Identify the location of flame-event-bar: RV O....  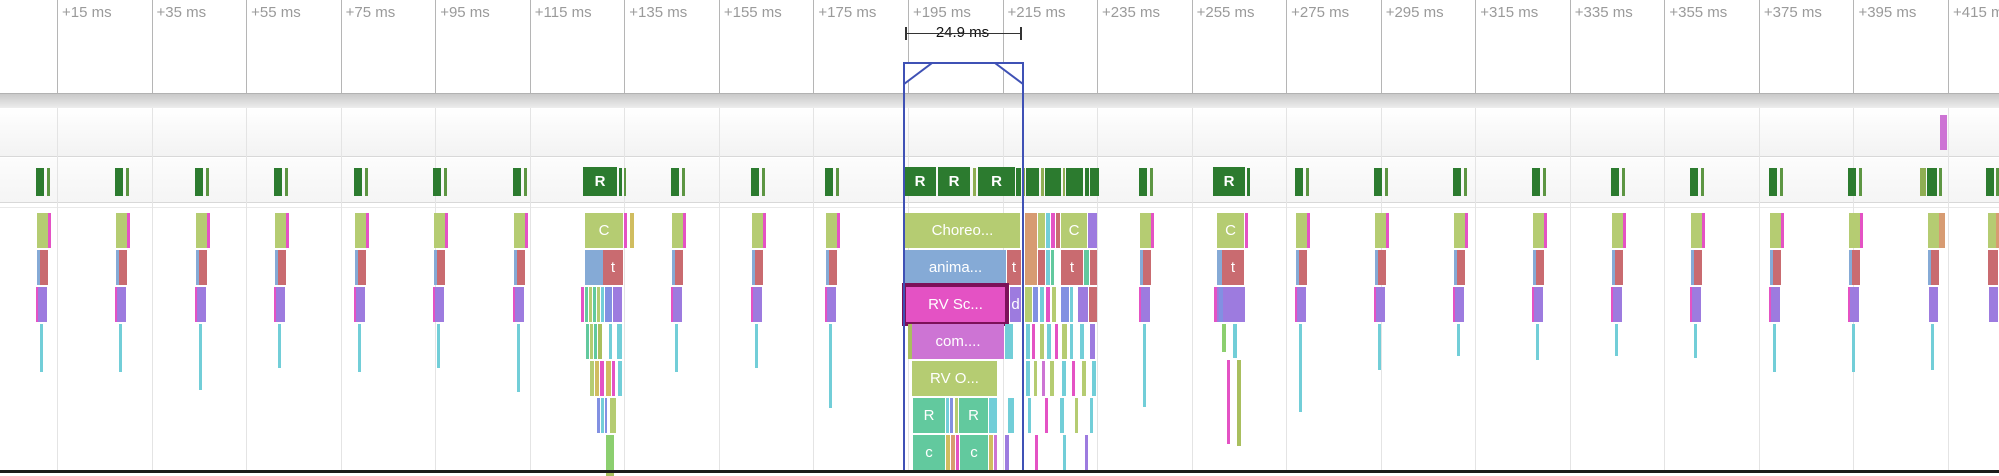
(954, 378).